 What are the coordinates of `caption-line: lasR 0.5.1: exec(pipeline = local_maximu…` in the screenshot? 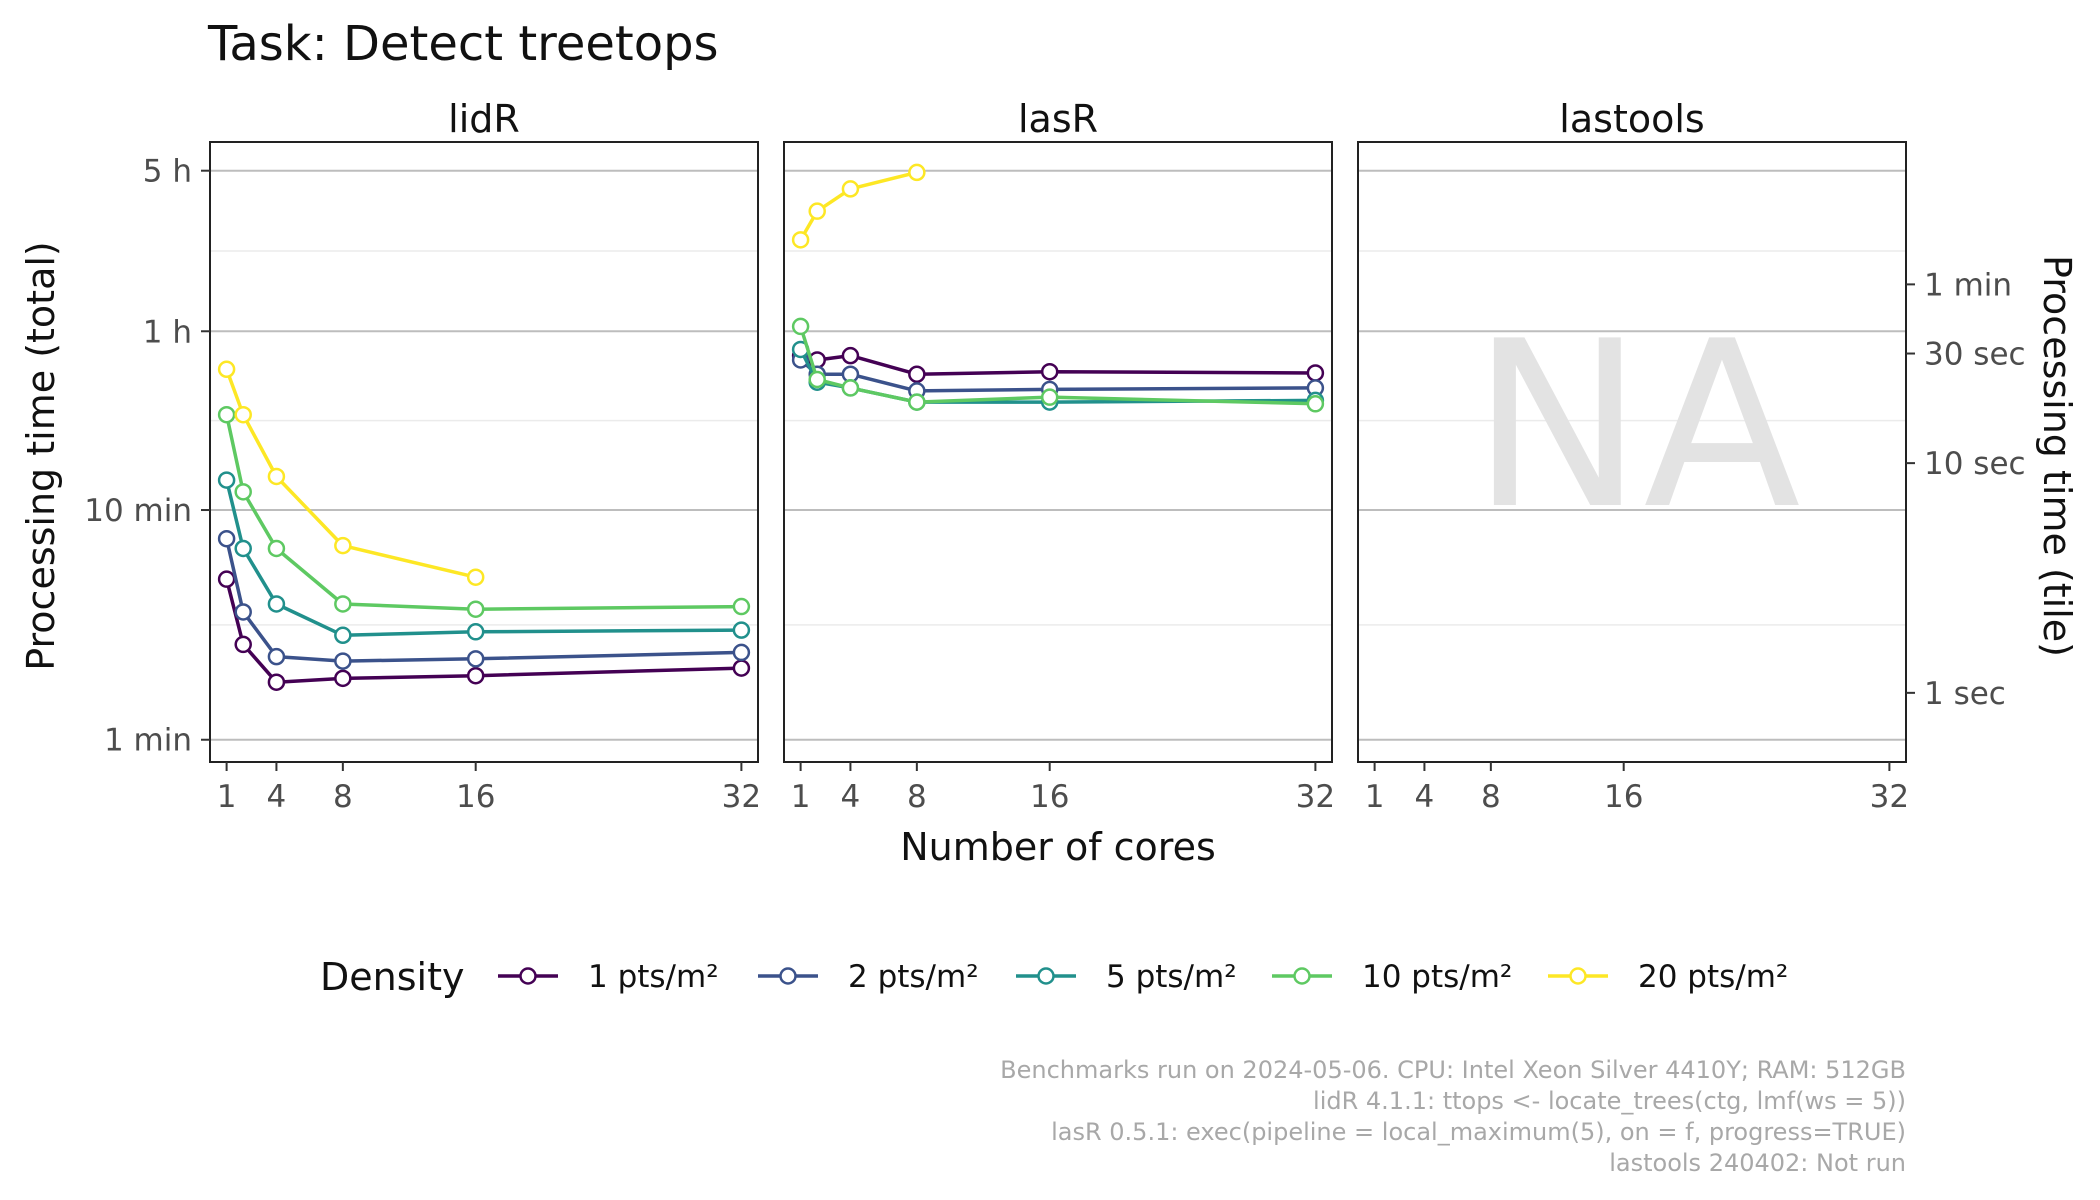 It's located at (1478, 1132).